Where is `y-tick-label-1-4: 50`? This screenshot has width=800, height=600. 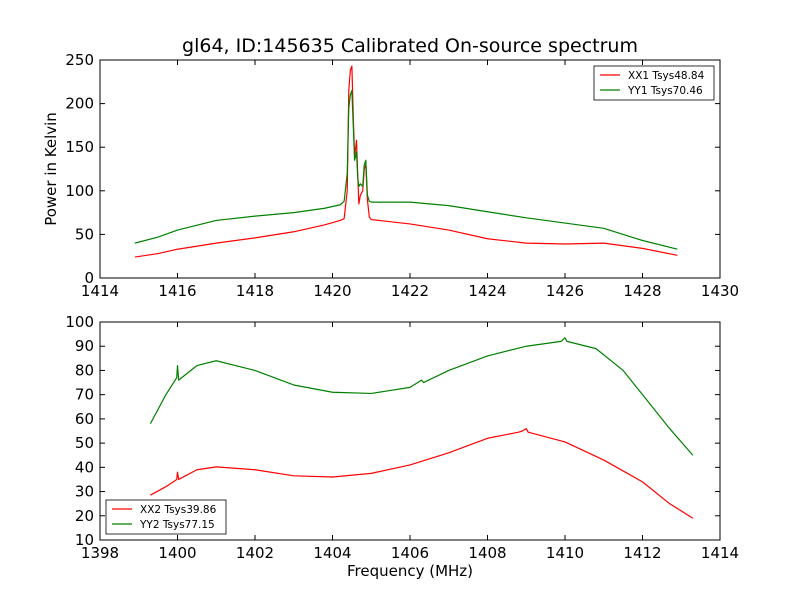
y-tick-label-1-4: 50 is located at coordinates (84, 443).